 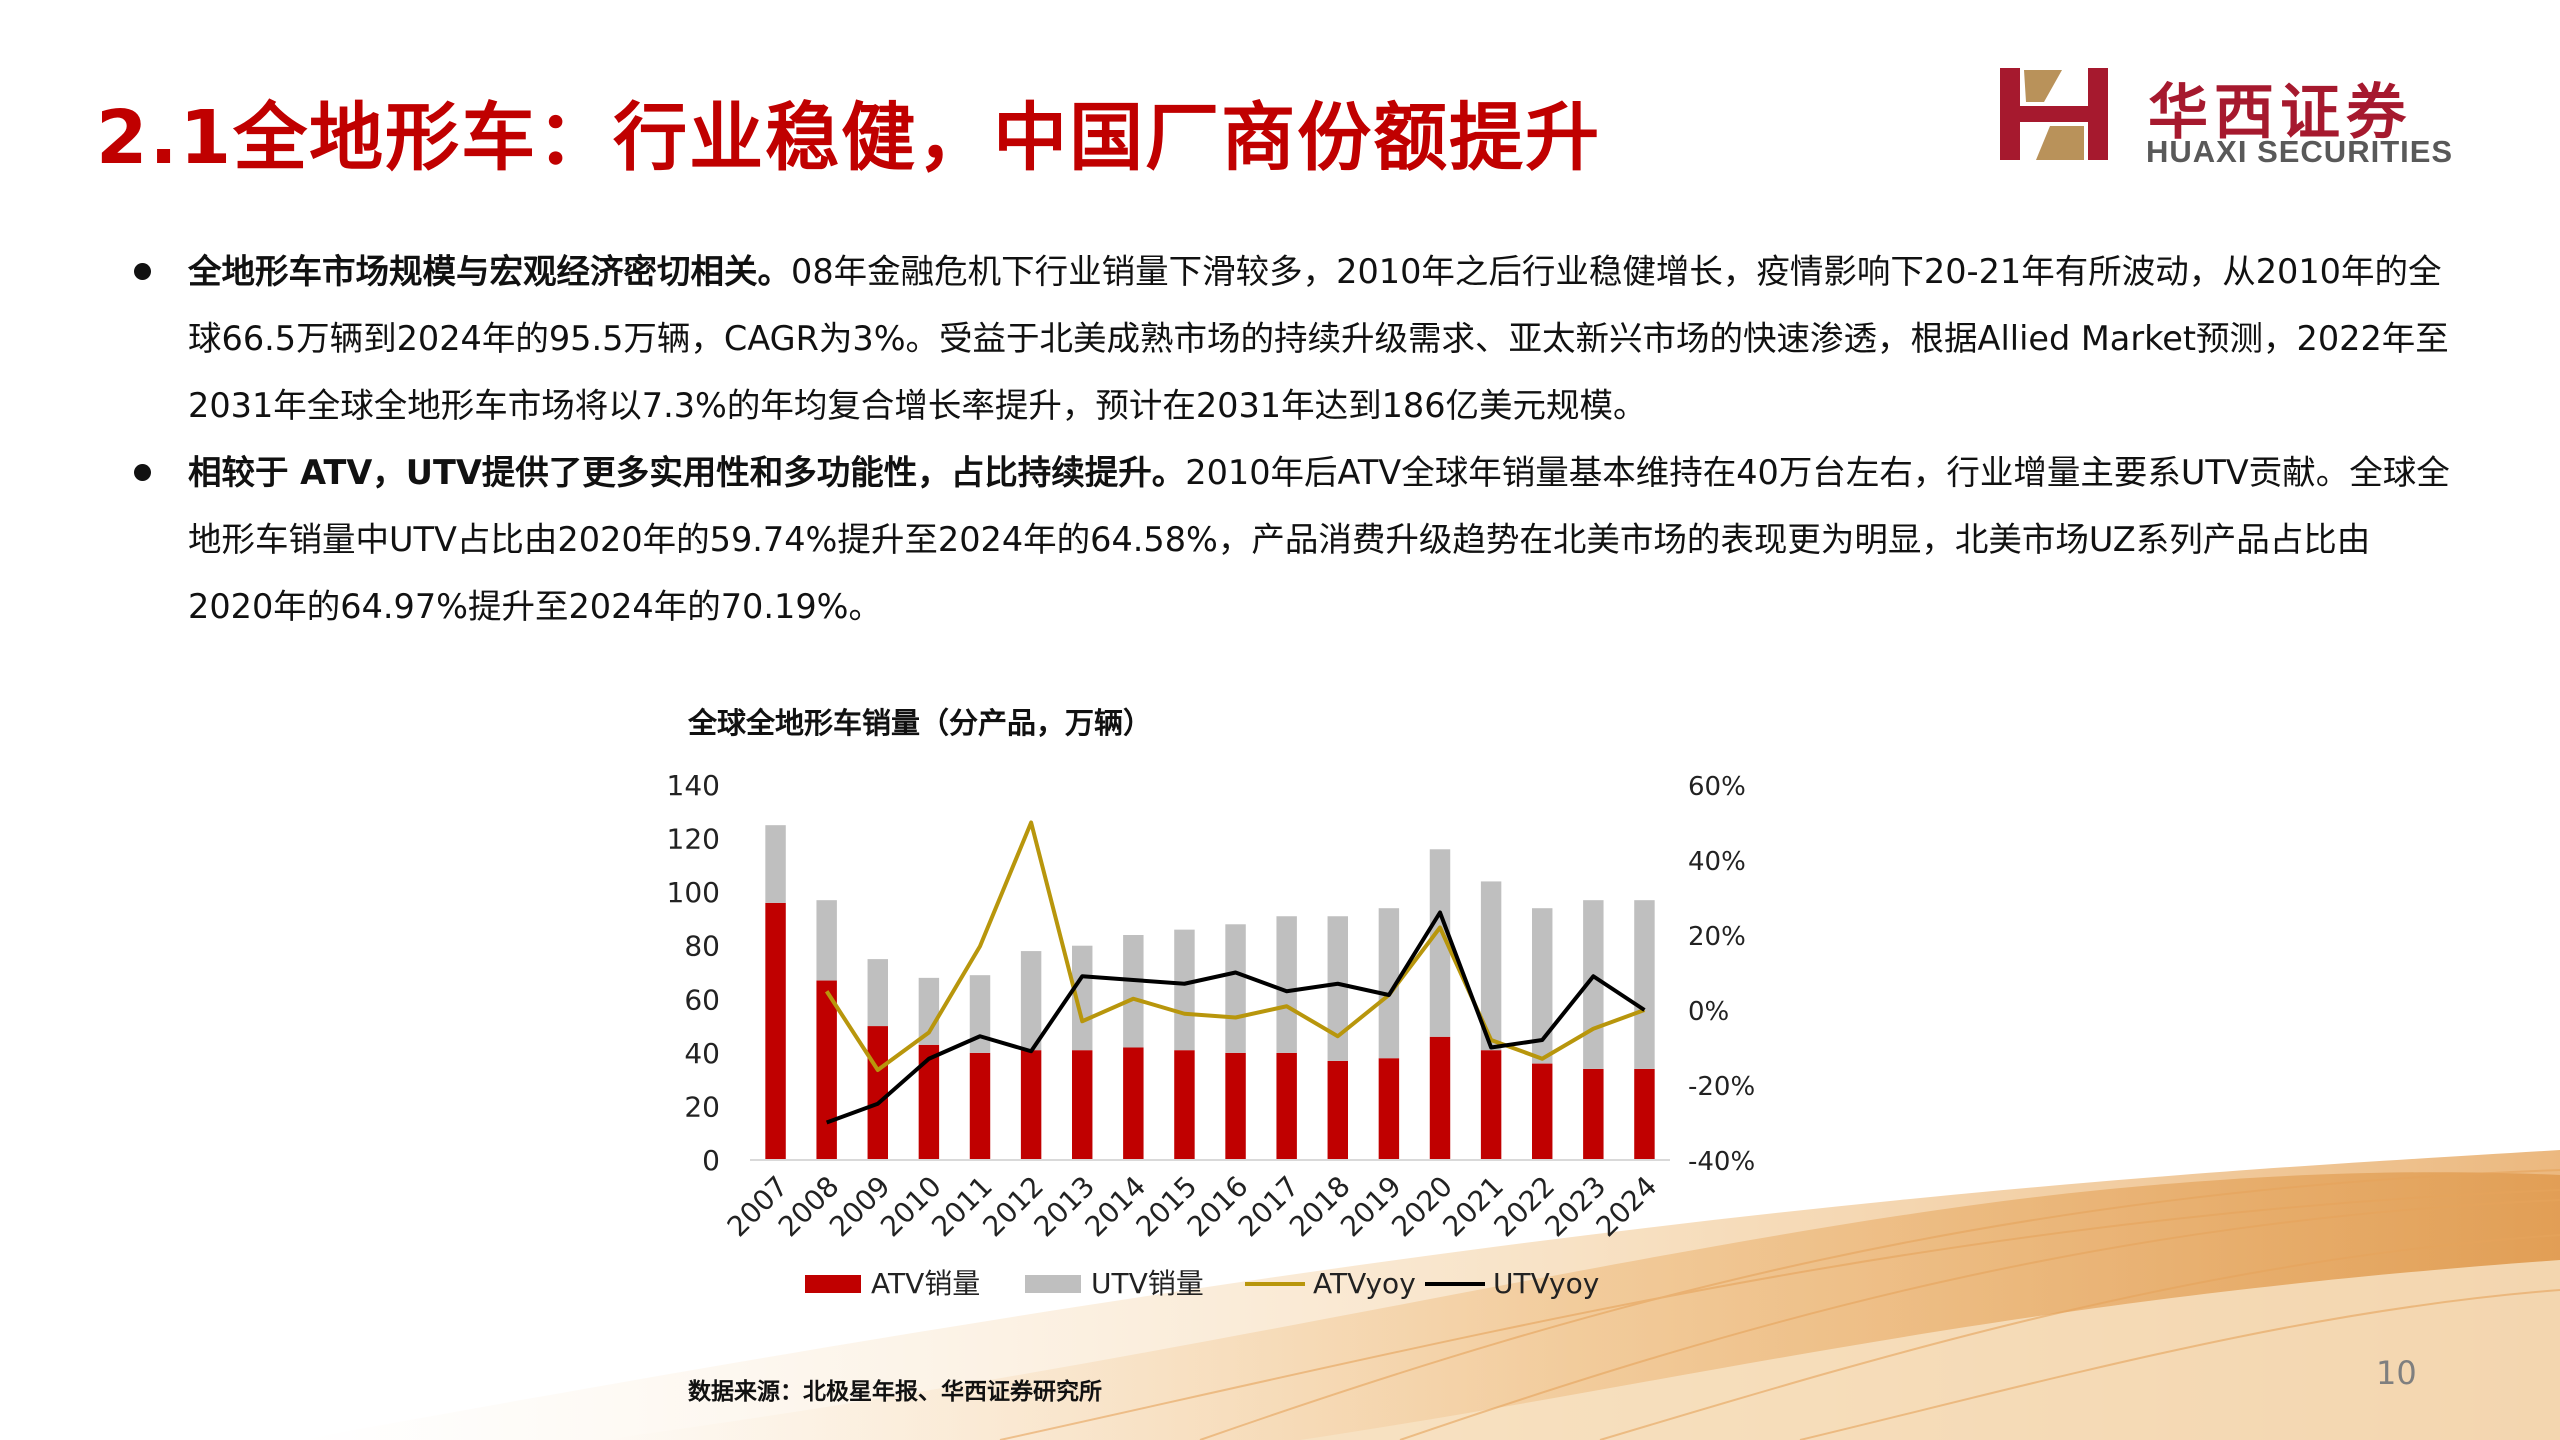 What do you see at coordinates (1546, 1283) in the screenshot?
I see `legend-label: UTVyoy` at bounding box center [1546, 1283].